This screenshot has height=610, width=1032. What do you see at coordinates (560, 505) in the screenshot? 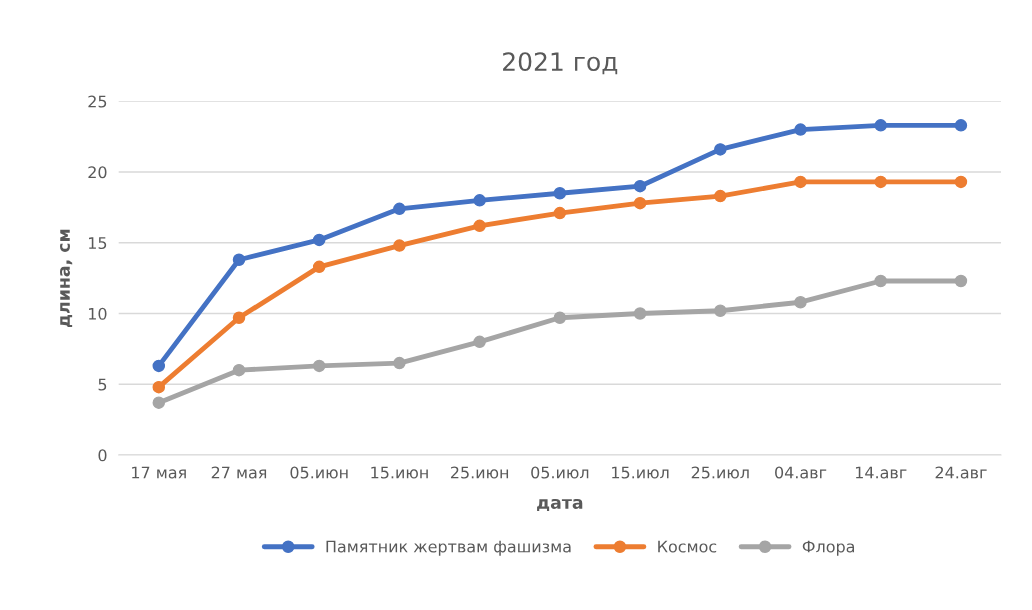
I see `x-axis-title: дата` at bounding box center [560, 505].